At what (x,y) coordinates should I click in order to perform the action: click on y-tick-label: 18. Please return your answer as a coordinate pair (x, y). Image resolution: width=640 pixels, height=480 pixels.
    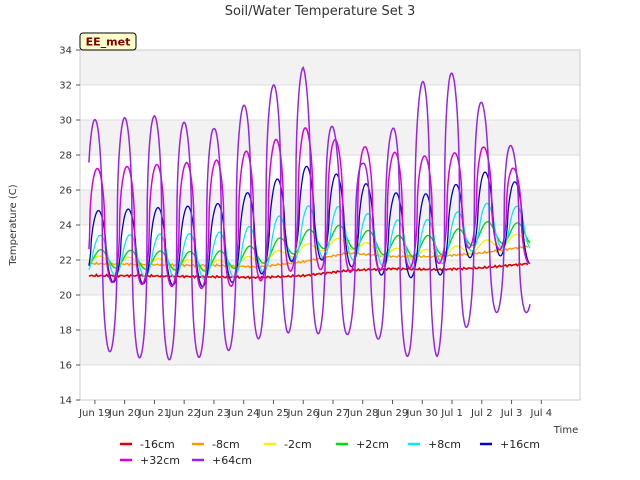
    Looking at the image, I should click on (65, 331).